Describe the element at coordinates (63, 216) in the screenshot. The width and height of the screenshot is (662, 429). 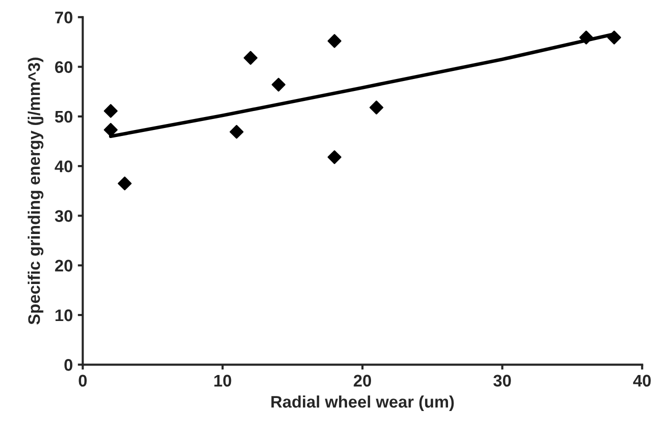
I see `y-tick-label: 30` at that location.